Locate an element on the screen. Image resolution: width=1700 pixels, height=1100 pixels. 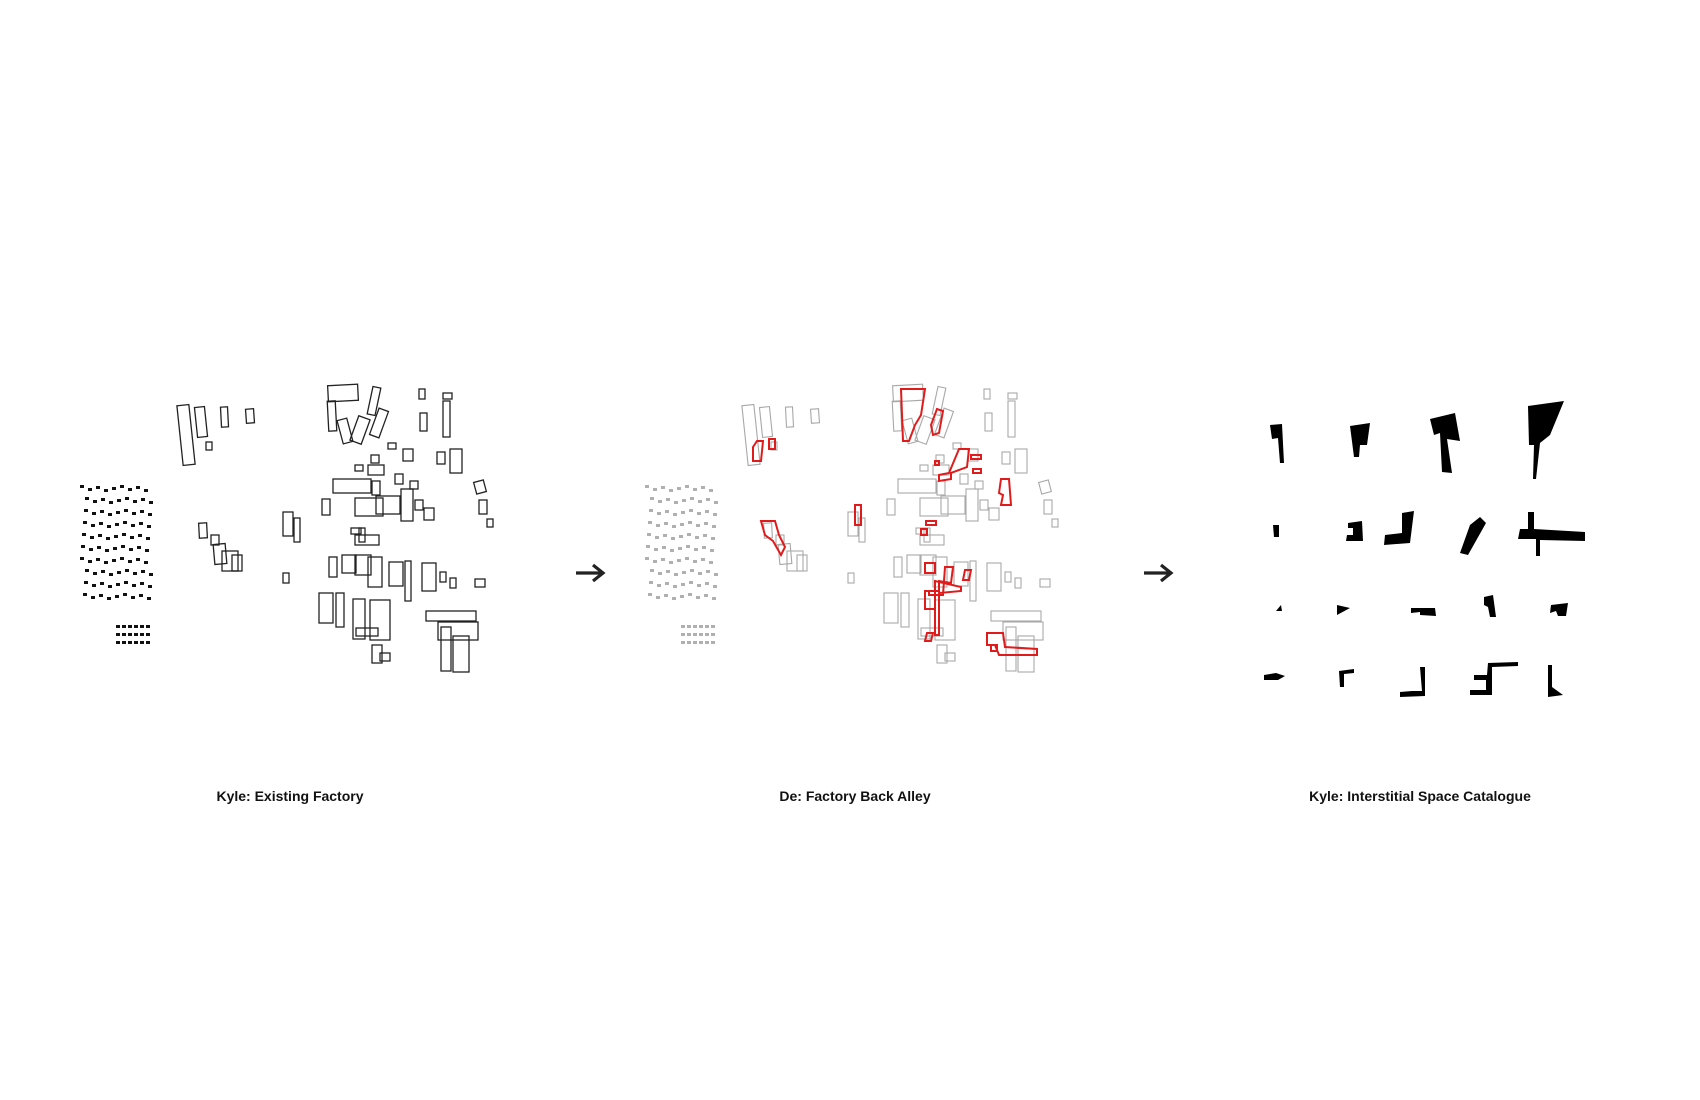
factory-back-alley-plan is located at coordinates (875, 546).